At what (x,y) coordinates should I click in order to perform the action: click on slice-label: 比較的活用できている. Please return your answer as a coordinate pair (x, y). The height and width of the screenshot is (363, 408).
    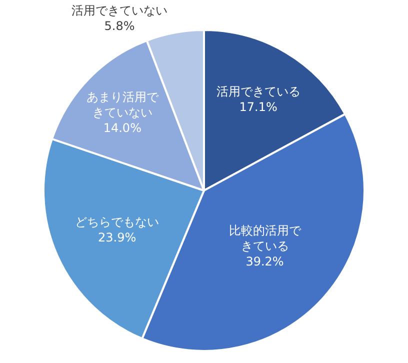
    Looking at the image, I should click on (265, 238).